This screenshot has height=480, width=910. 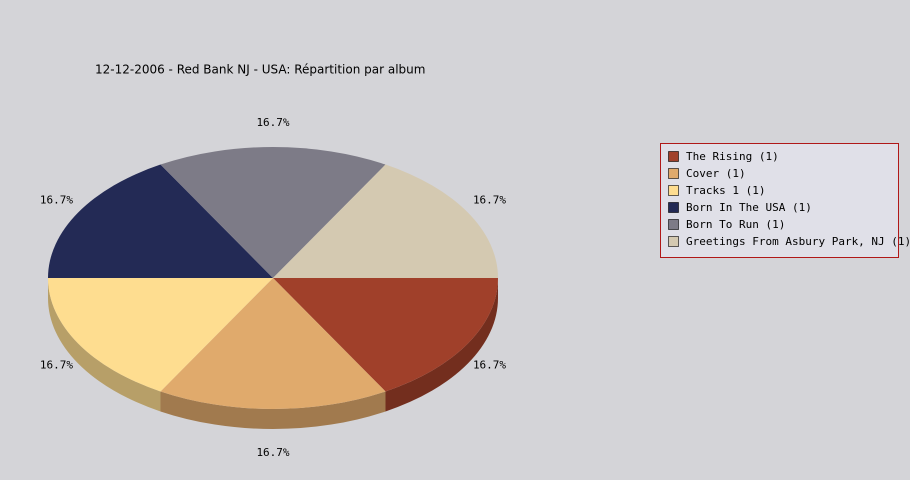 I want to click on legend-label: Born To Run (1), so click(x=735, y=224).